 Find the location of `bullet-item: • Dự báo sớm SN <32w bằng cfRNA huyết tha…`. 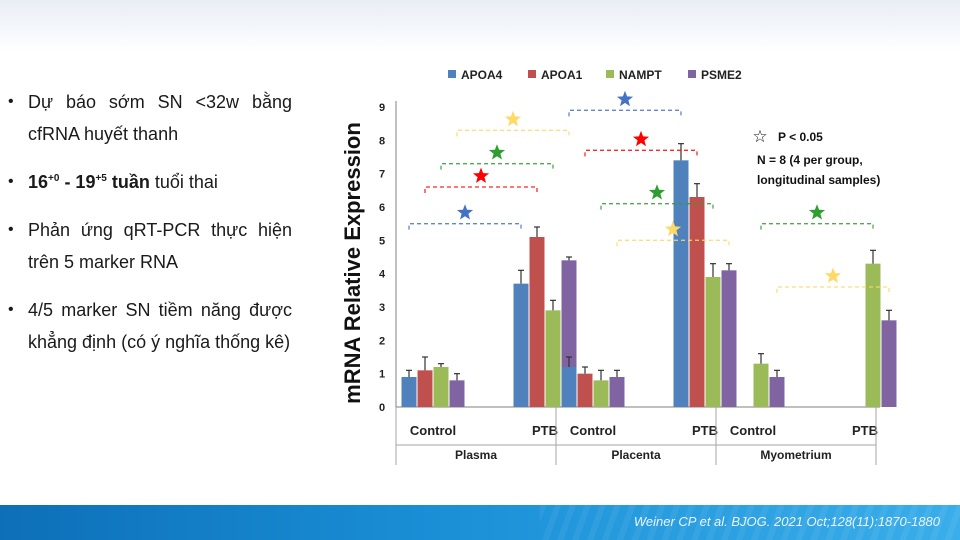

bullet-item: • Dự báo sớm SN <32w bằng cfRNA huyết tha… is located at coordinates (150, 118).